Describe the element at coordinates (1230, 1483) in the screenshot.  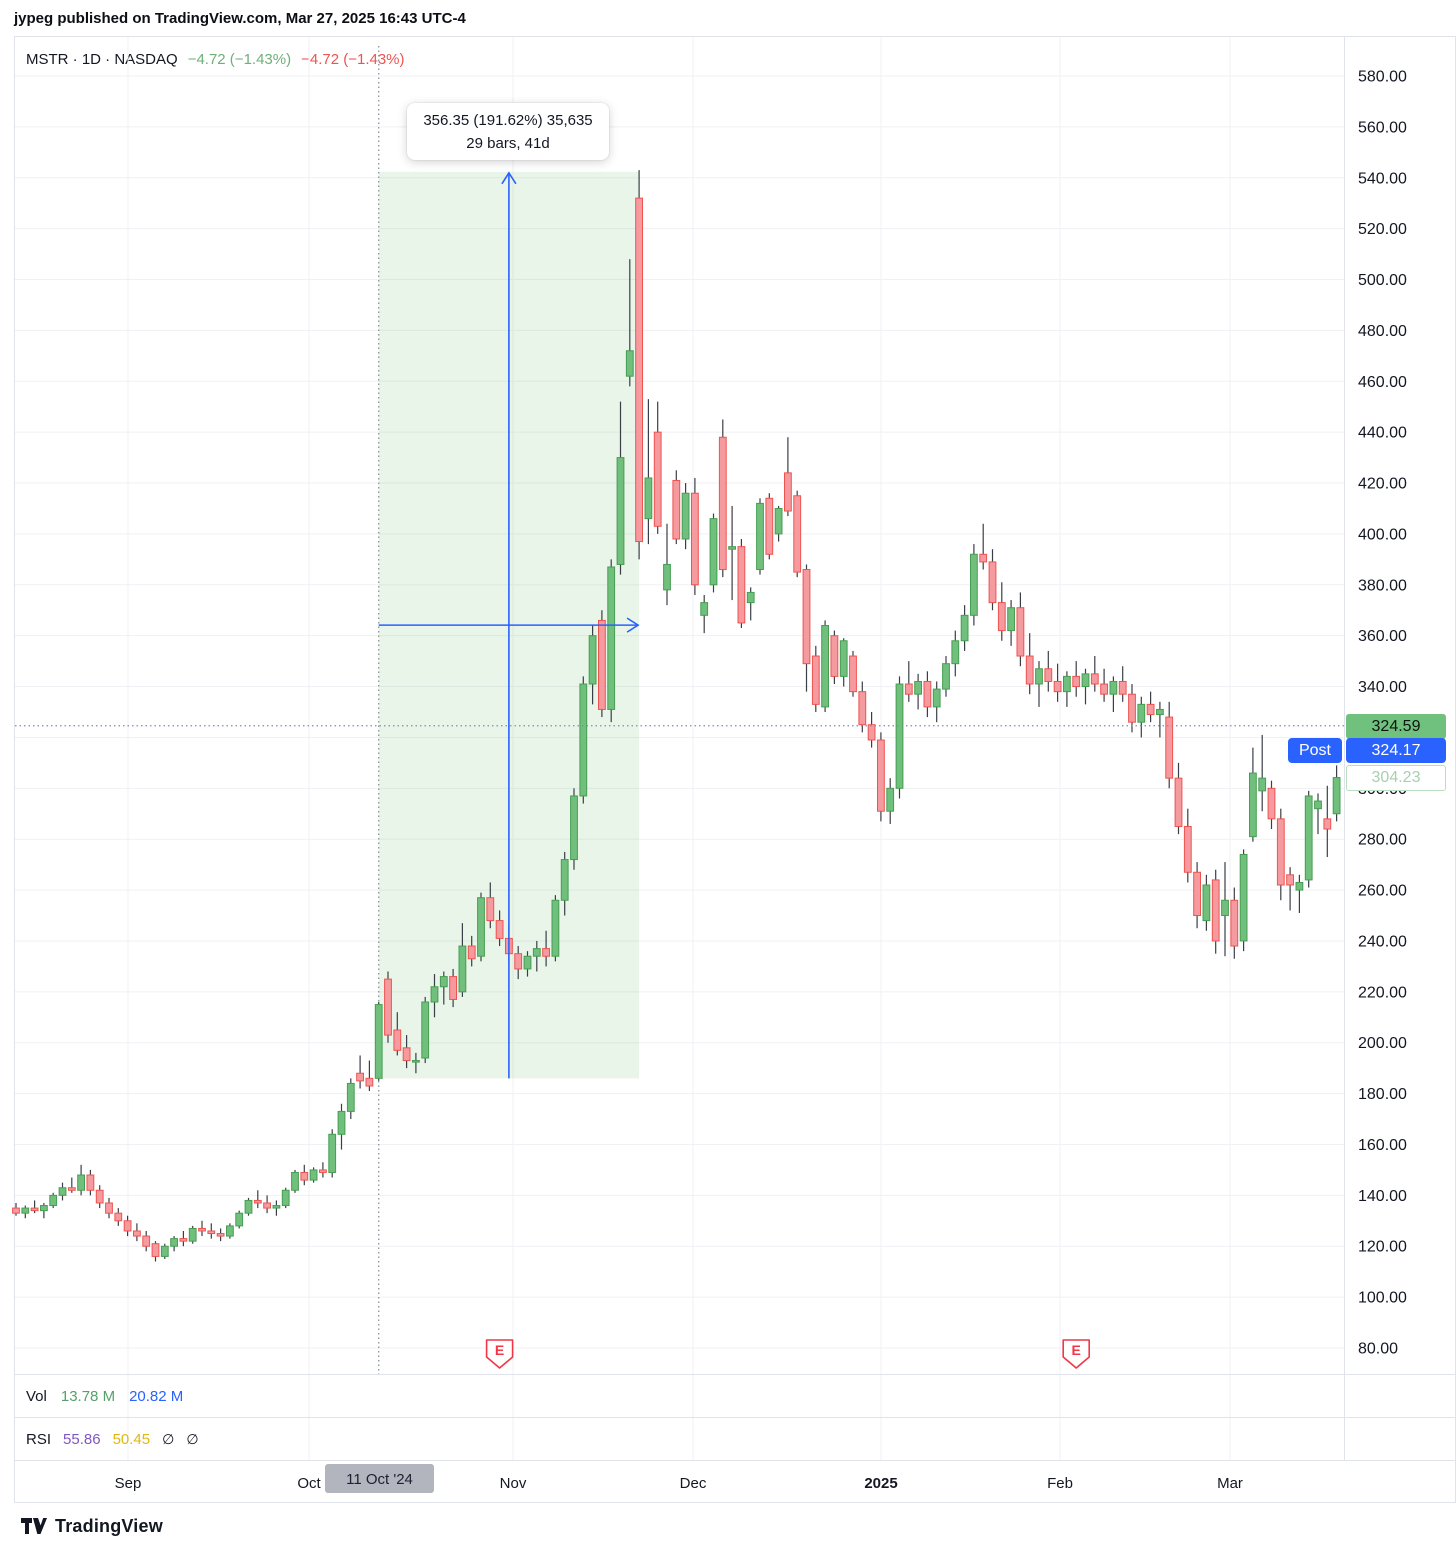
I see `svg-text: Mar` at that location.